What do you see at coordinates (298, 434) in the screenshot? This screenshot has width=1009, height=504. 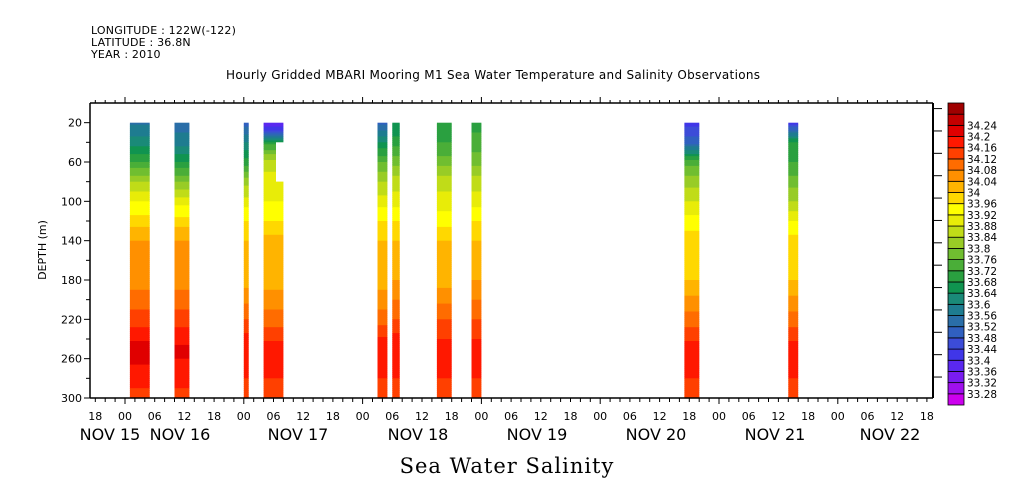 I see `x-day-label: NOV 17` at bounding box center [298, 434].